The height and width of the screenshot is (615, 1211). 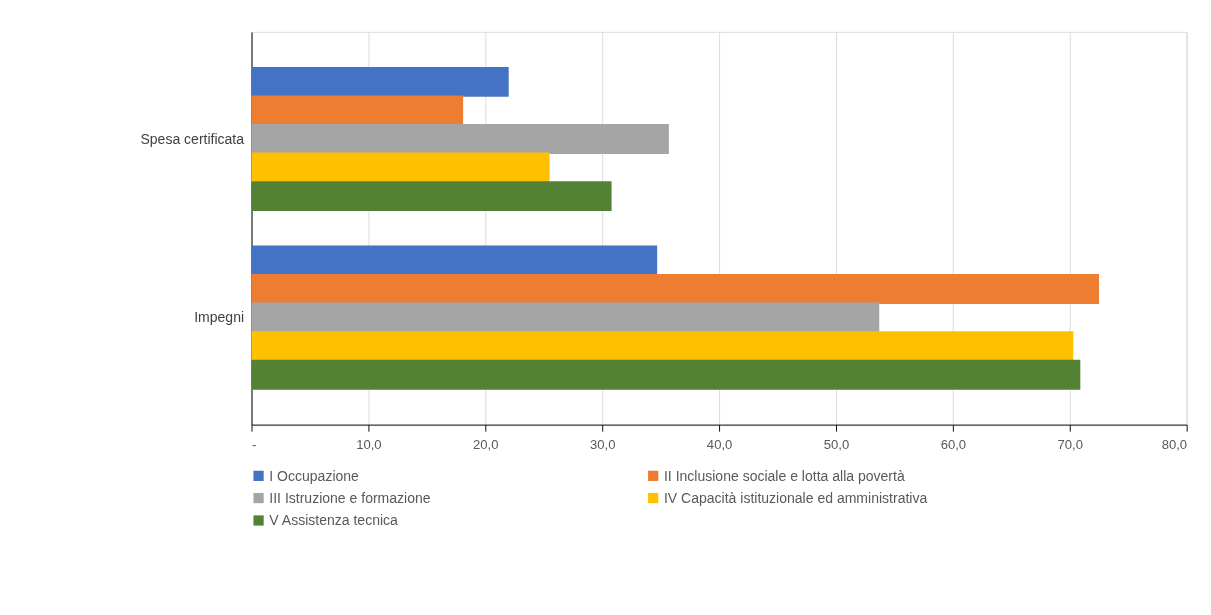 What do you see at coordinates (602, 445) in the screenshot?
I see `x-tick-label: 30,0` at bounding box center [602, 445].